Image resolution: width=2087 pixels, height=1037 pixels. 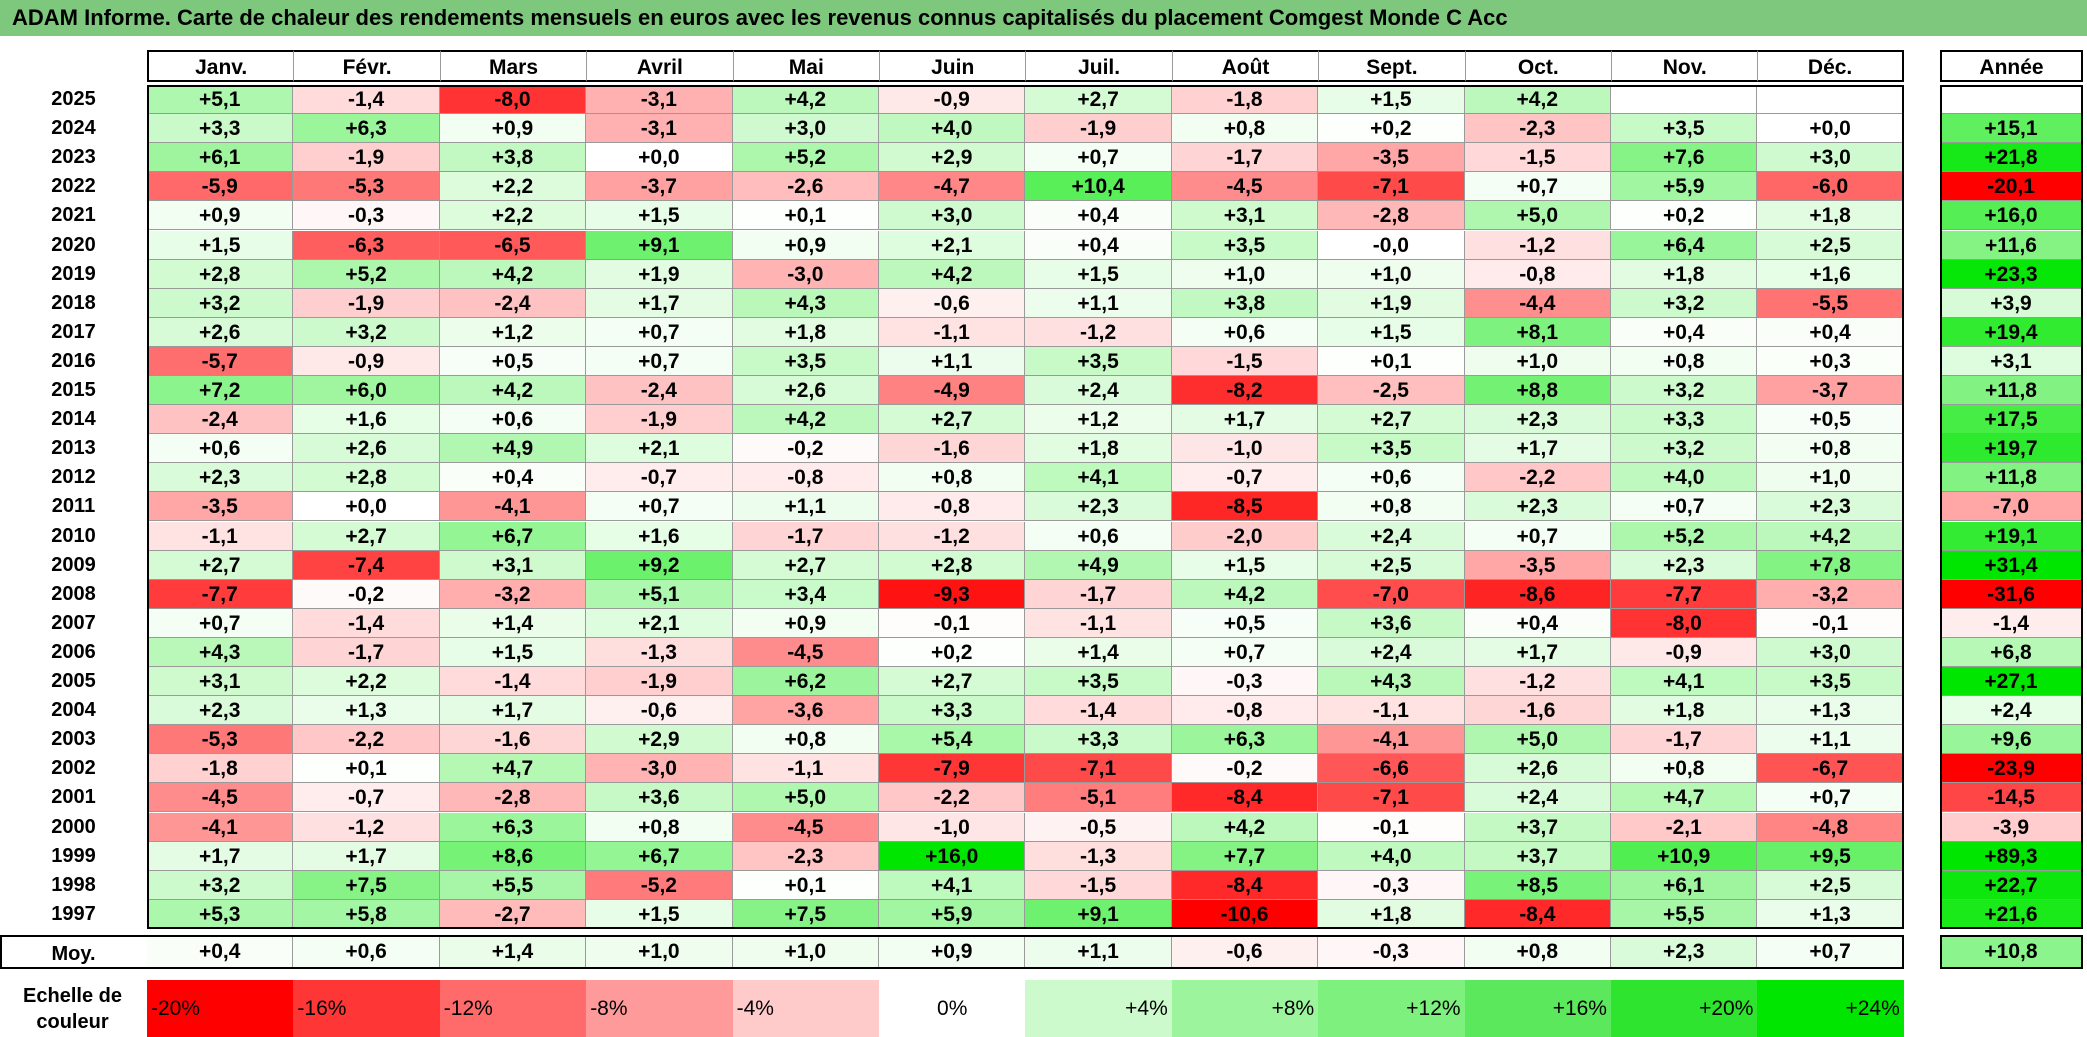 I want to click on month-cell: -1,5, so click(x=1537, y=158).